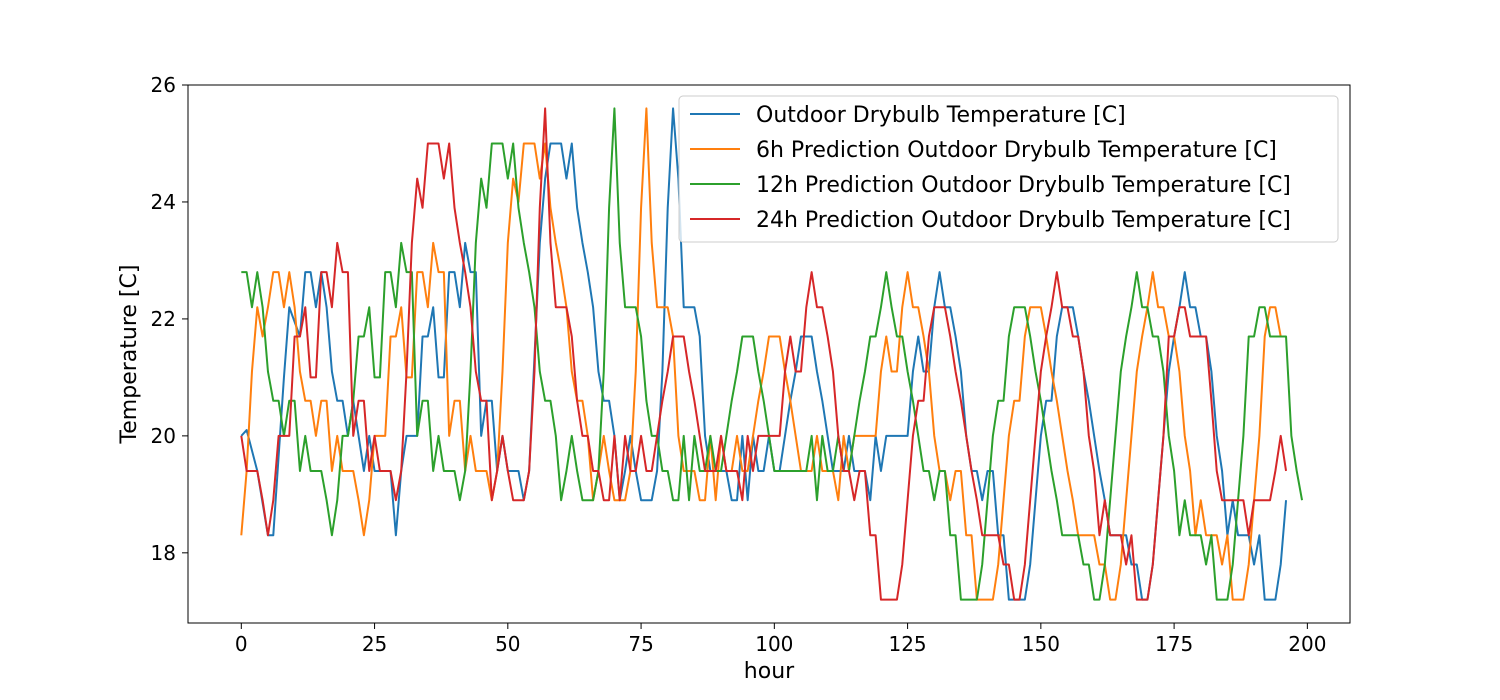 Image resolution: width=1500 pixels, height=700 pixels. What do you see at coordinates (1174, 644) in the screenshot?
I see `x-tick-label: 175` at bounding box center [1174, 644].